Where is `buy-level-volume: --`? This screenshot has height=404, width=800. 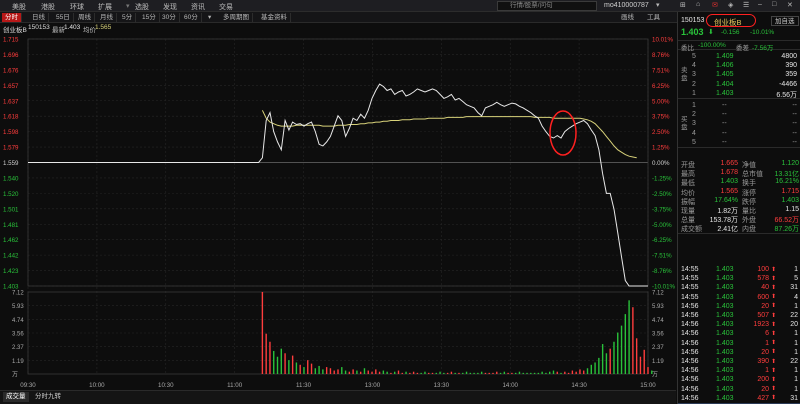 buy-level-volume: -- is located at coordinates (794, 133).